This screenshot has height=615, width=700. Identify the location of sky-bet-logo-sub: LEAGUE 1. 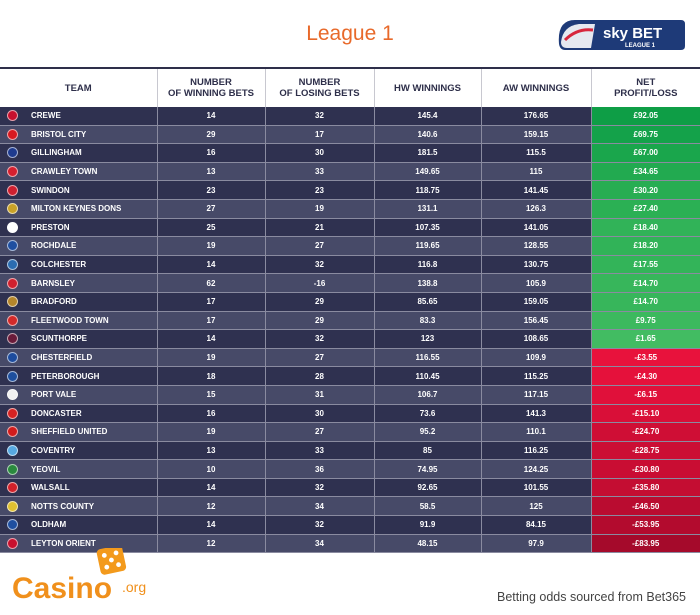
(640, 46).